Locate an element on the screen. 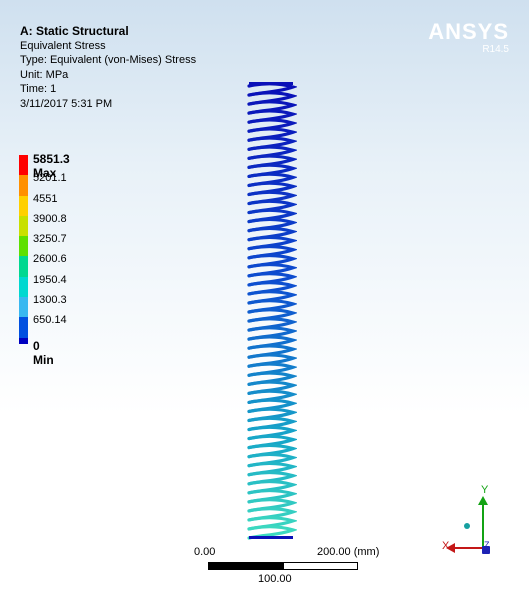 The width and height of the screenshot is (529, 592). z-axis-label: Z is located at coordinates (487, 545).